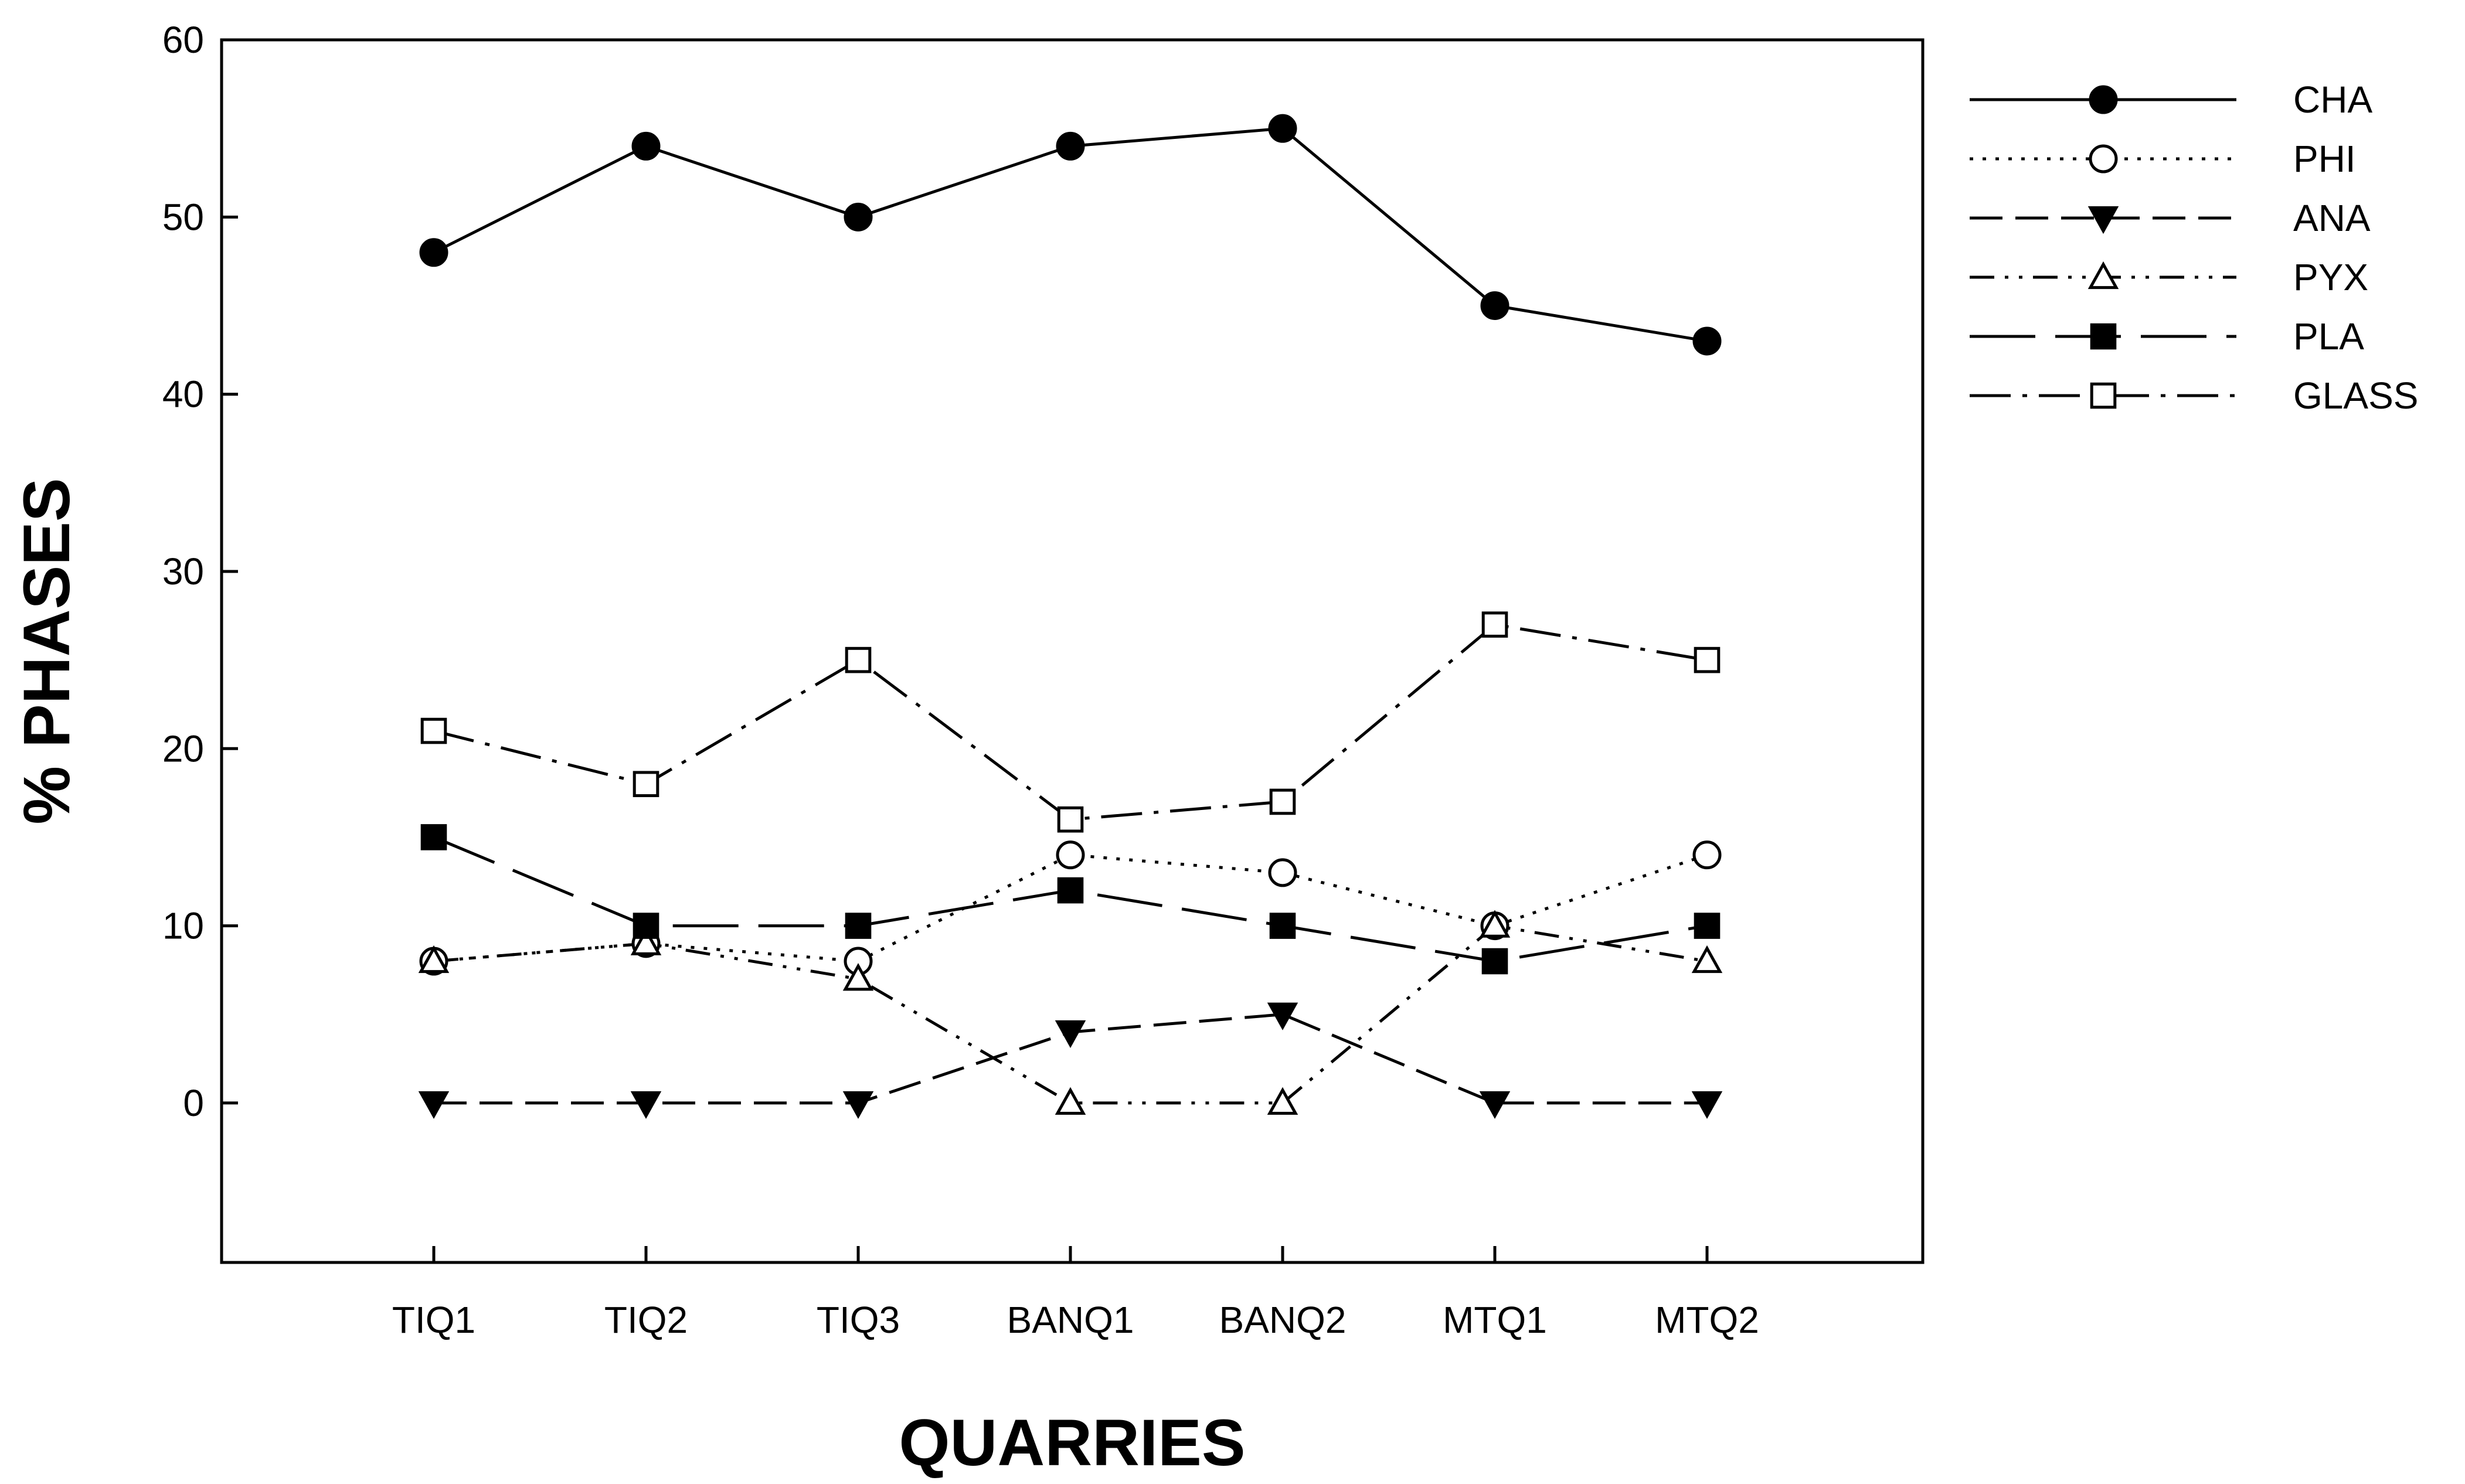 This screenshot has width=2465, height=1484. I want to click on x-axis: TIQ1 TIQ2 TIQ3 BANQ1 BANQ2 MTQ1 MTQ2, so click(1075, 1294).